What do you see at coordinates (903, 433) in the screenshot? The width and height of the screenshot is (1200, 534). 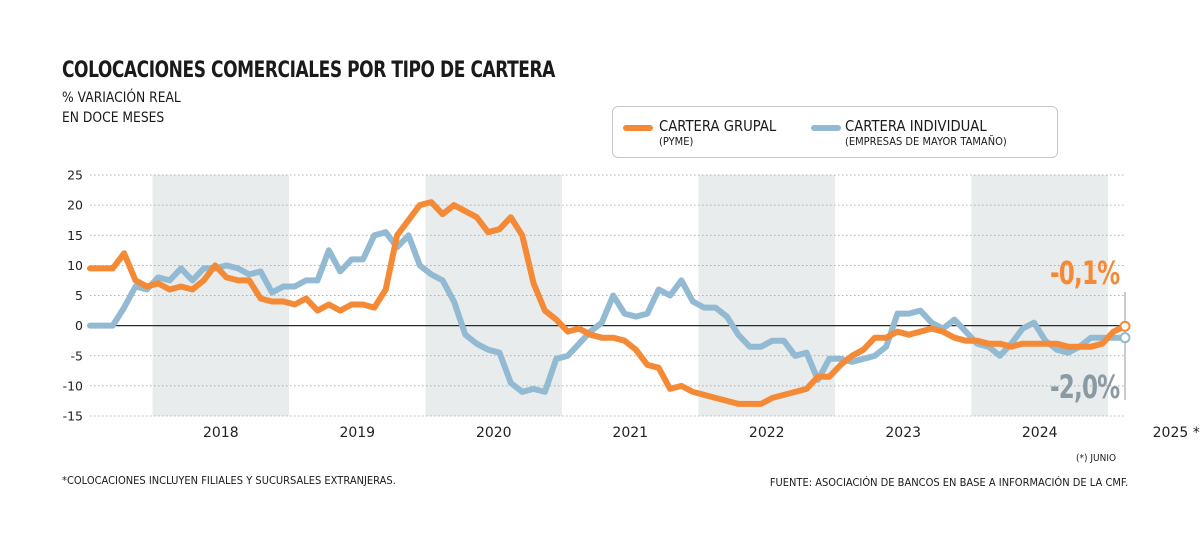 I see `x-year-label: 2023` at bounding box center [903, 433].